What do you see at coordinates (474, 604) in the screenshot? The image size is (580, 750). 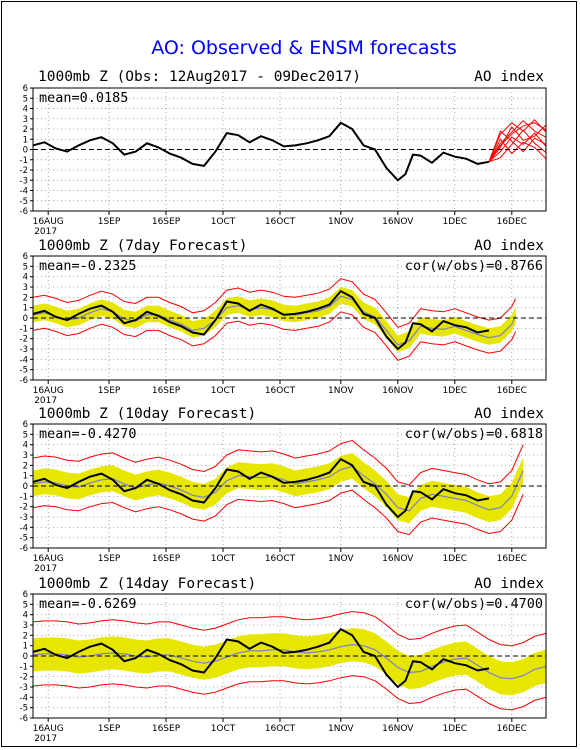 I see `stat-correlation: cor(w/obs)=0.4700` at bounding box center [474, 604].